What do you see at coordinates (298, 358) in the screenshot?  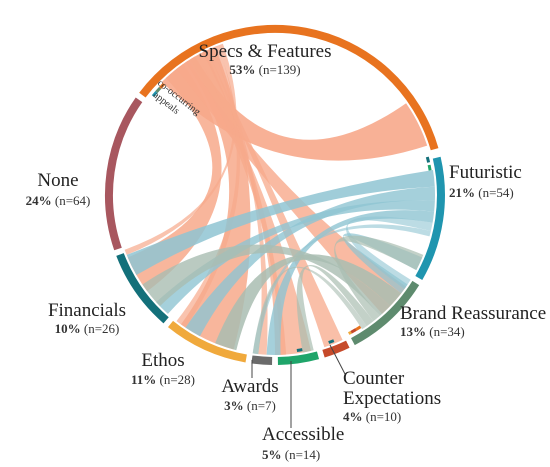 I see `arc-accessible` at bounding box center [298, 358].